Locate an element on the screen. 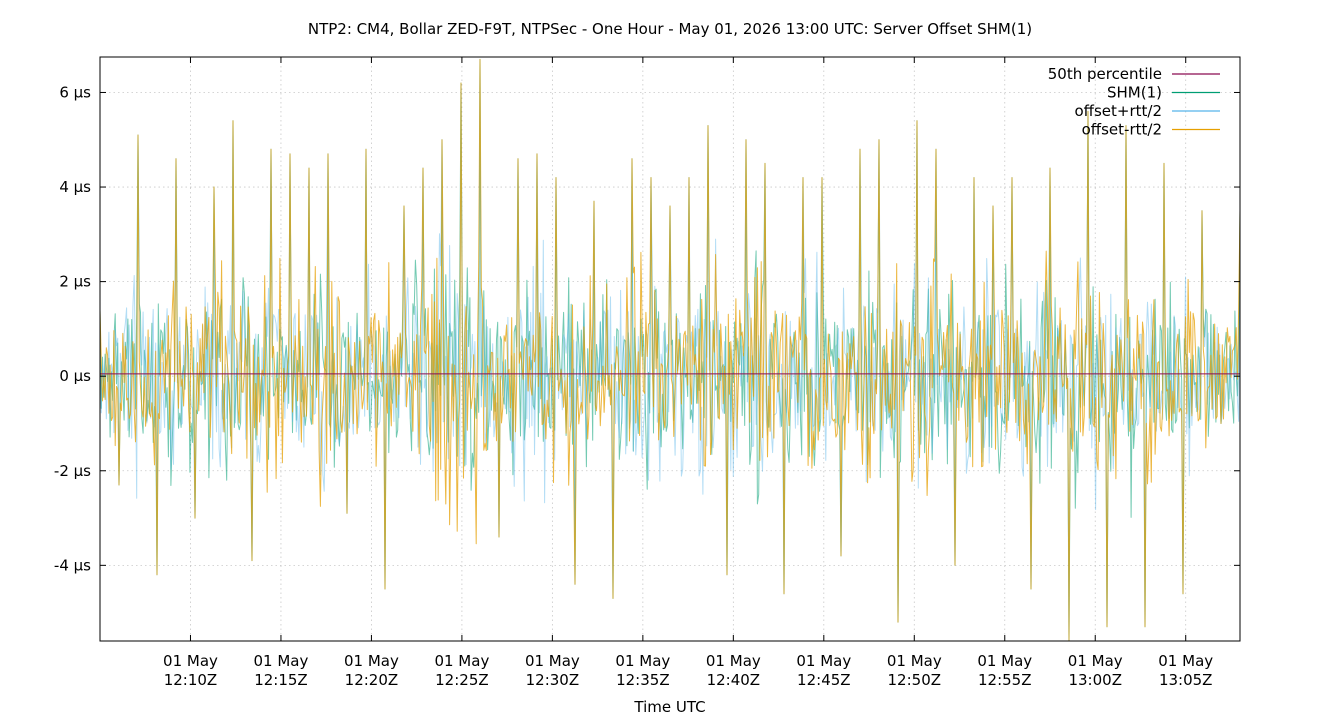 The height and width of the screenshot is (720, 1340). legend-label: 50th percentile is located at coordinates (1105, 74).